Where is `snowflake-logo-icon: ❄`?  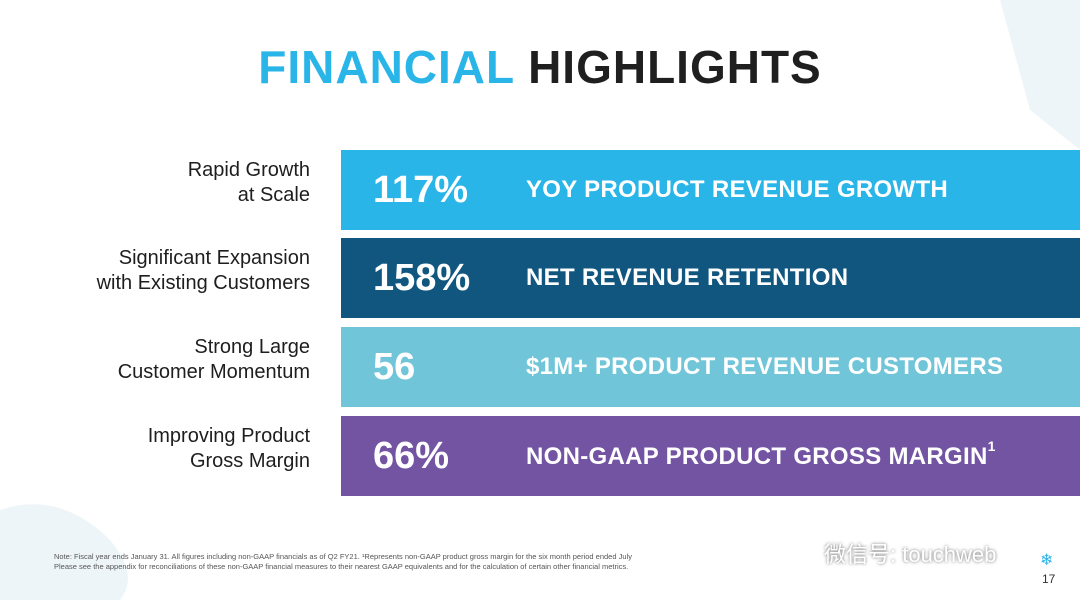 snowflake-logo-icon: ❄ is located at coordinates (1047, 560).